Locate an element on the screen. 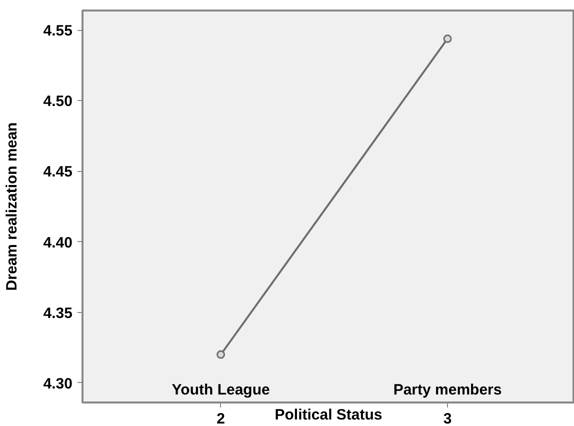 This screenshot has width=574, height=426. y-tick-label: 4.30 is located at coordinates (58, 383).